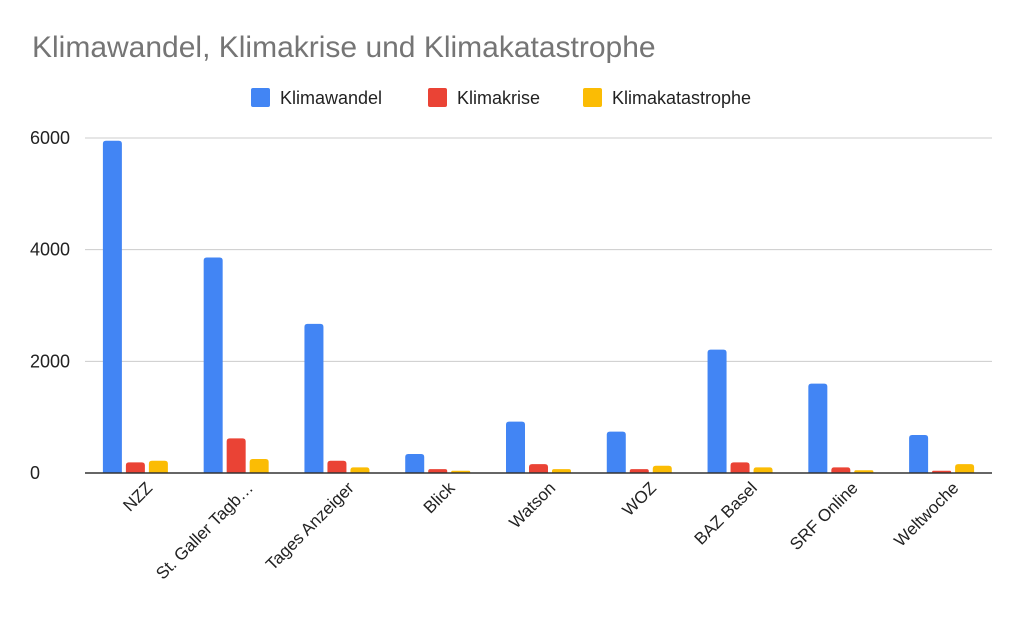  Describe the element at coordinates (926, 514) in the screenshot. I see `x-tick-label: Weltwoche` at that location.